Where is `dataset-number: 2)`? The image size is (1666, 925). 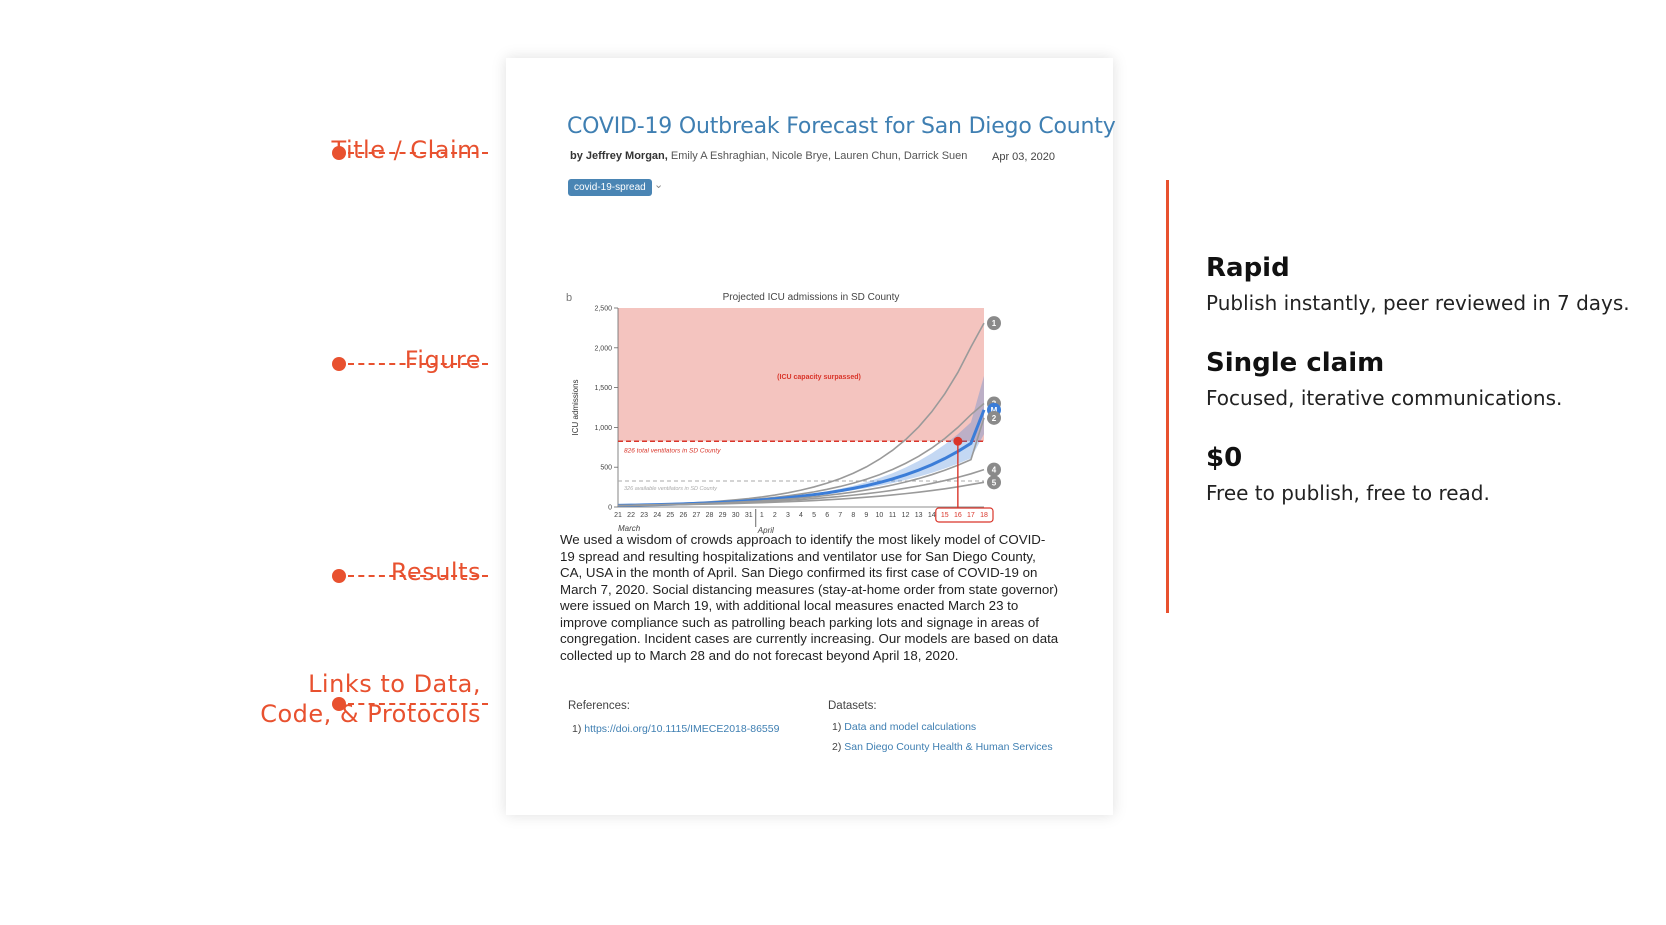
dataset-number: 2) is located at coordinates (837, 747).